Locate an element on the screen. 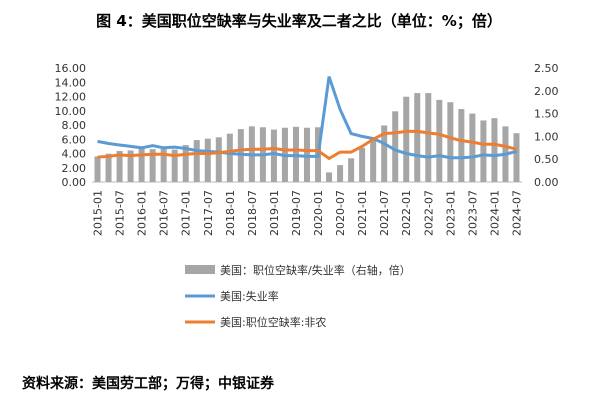 This screenshot has width=598, height=416. y-tick-label: 8.00 is located at coordinates (74, 125).